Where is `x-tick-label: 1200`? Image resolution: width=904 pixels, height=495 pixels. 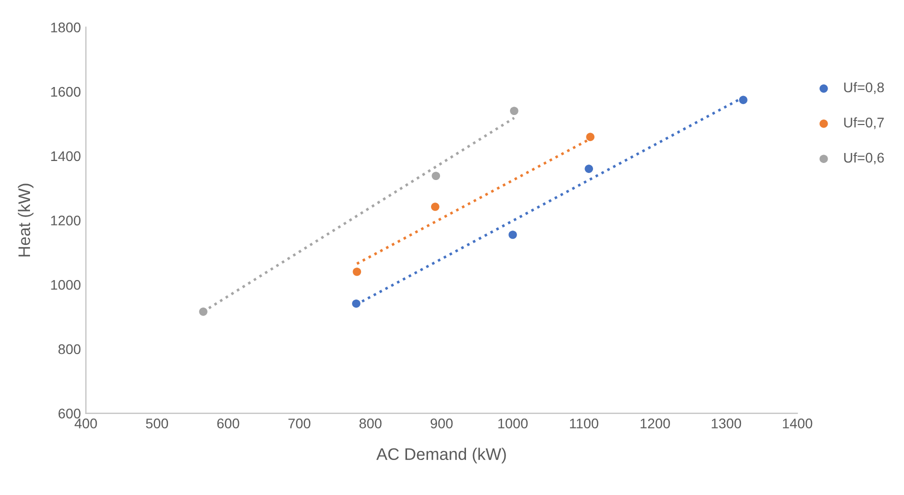
x-tick-label: 1200 is located at coordinates (655, 423).